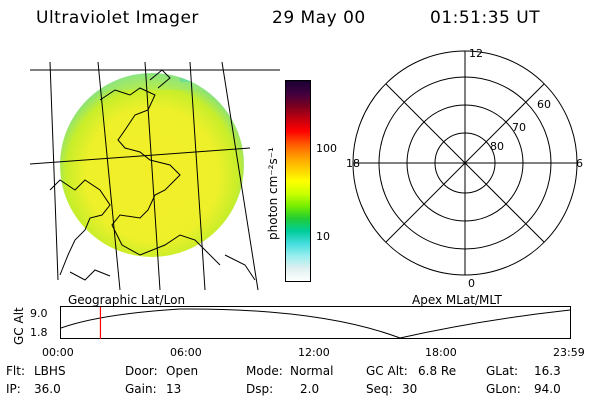  I want to click on mlat-label-60: 60, so click(544, 104).